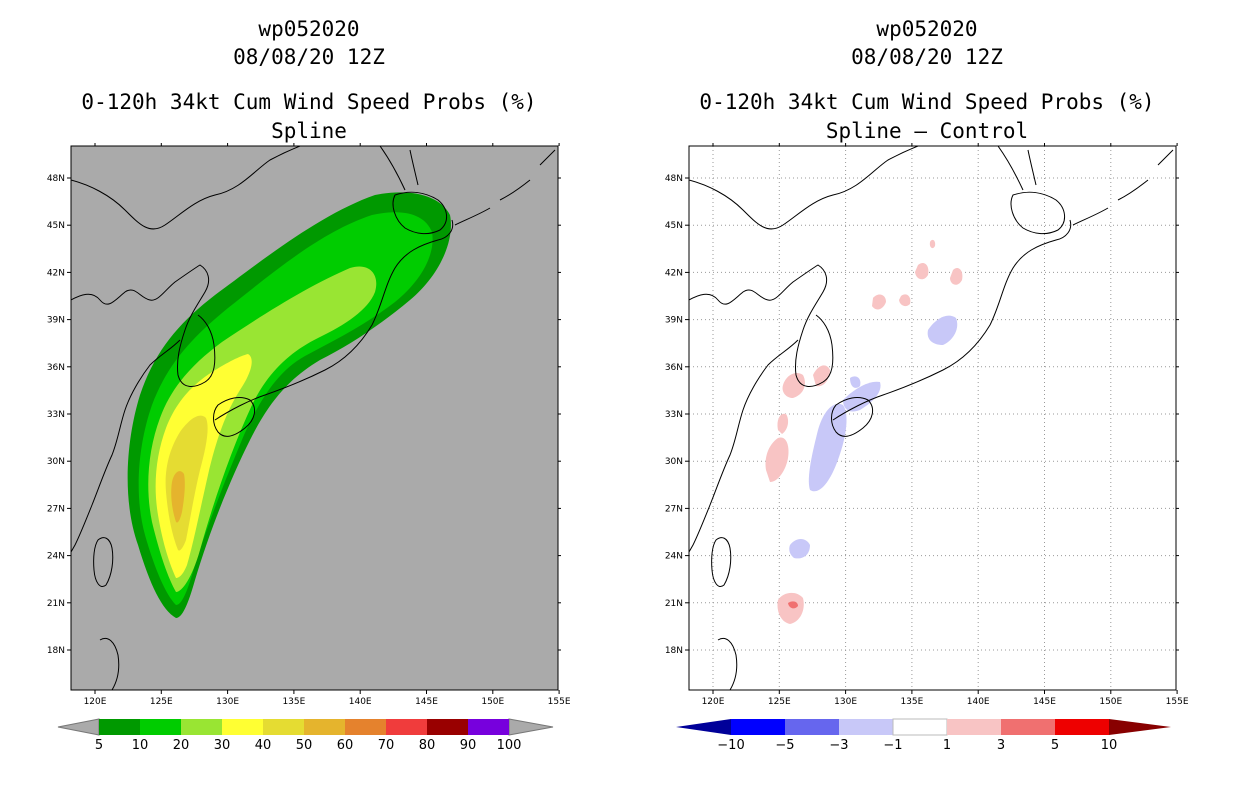 This screenshot has width=1236, height=800. What do you see at coordinates (181, 745) in the screenshot?
I see `left-colorbar-label: 20` at bounding box center [181, 745].